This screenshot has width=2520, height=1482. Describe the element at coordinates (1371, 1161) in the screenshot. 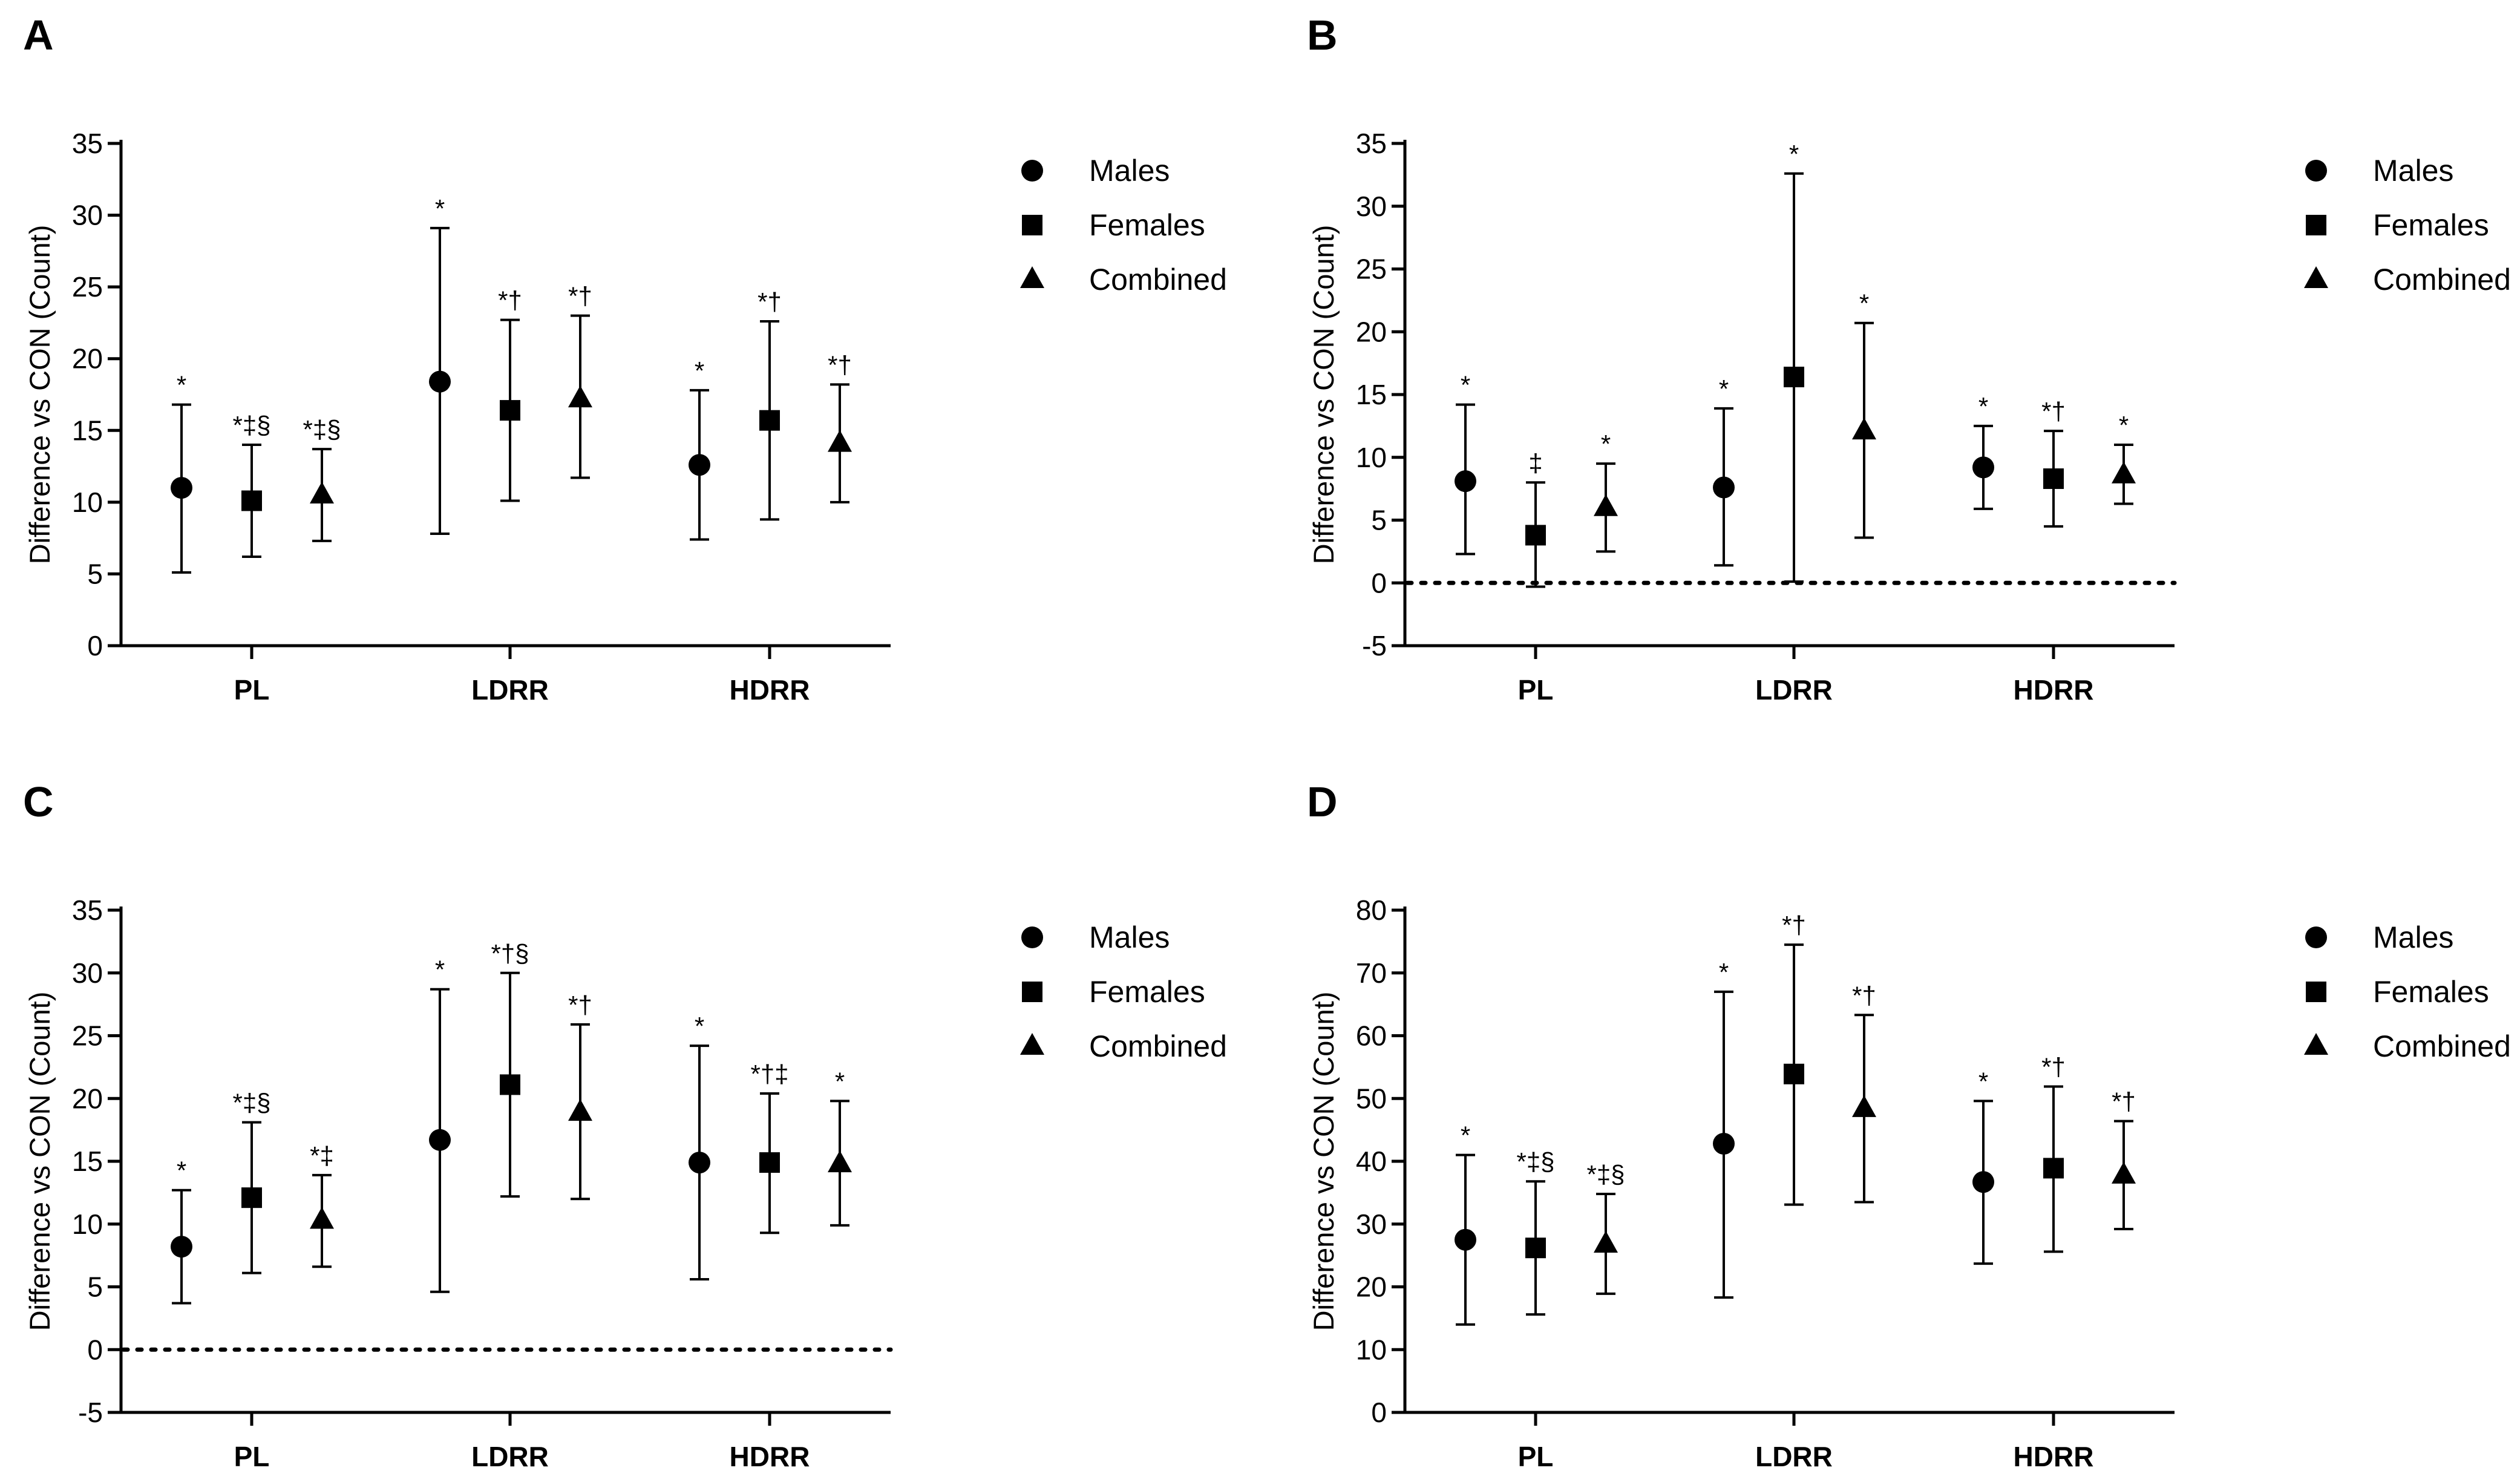

I see `y-tick-label: 40` at that location.